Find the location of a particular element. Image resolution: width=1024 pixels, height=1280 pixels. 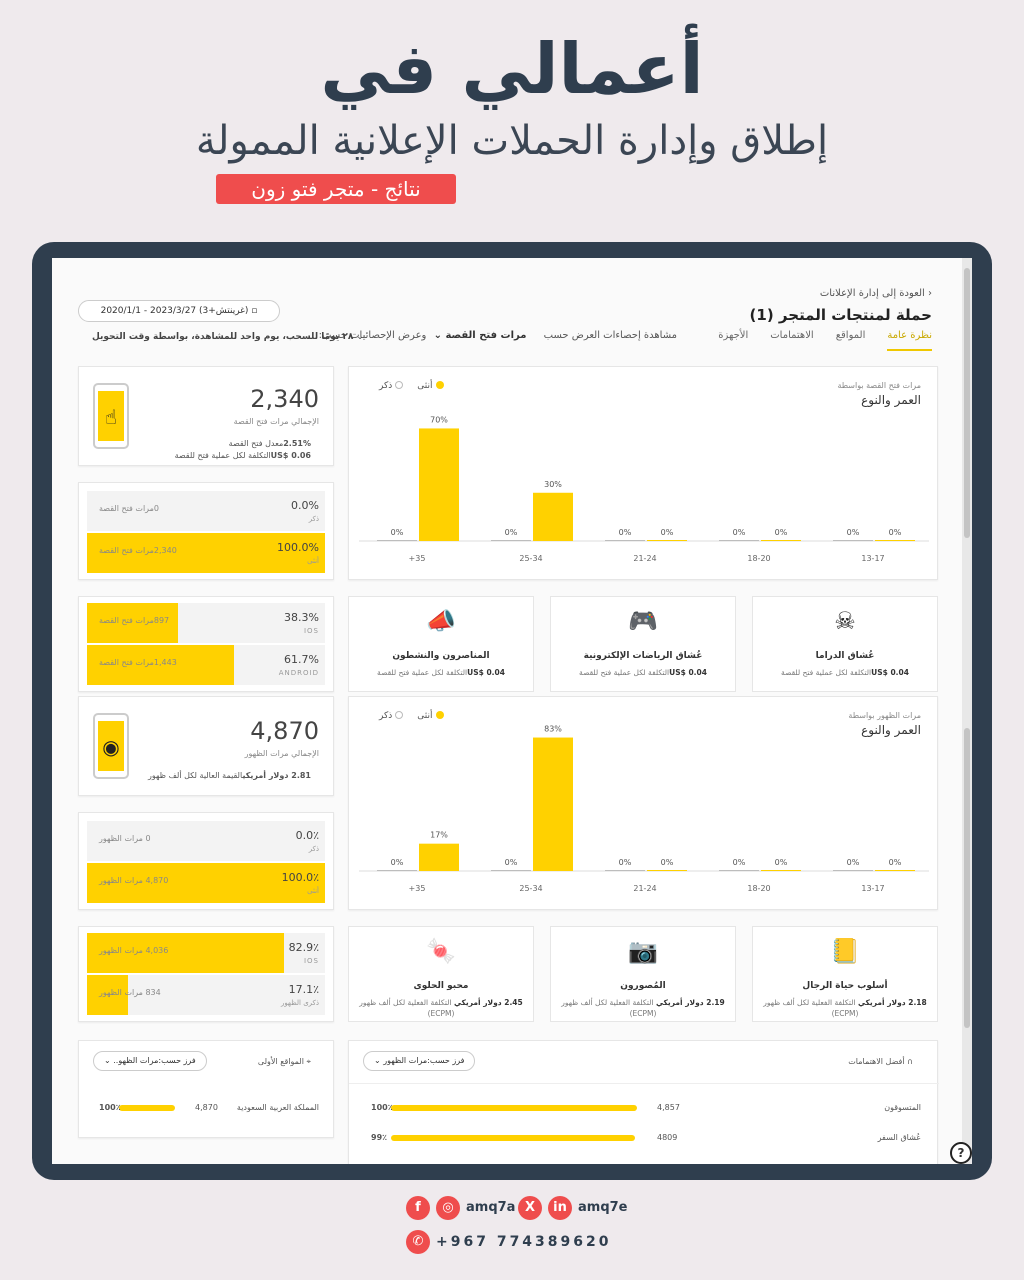

tab-overview: نظرة عامة is located at coordinates (909, 340).